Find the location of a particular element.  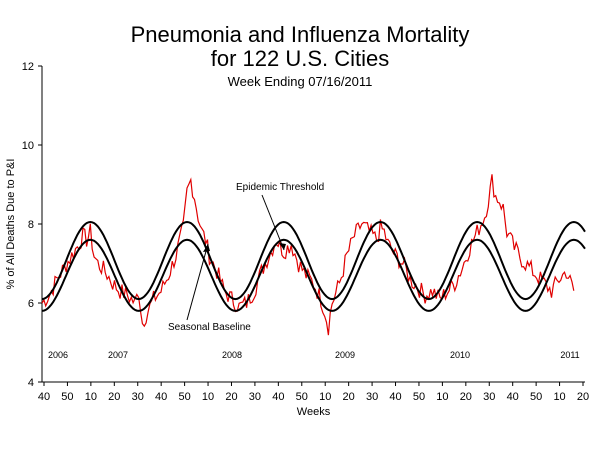

epidemic-threshold-arrow is located at coordinates (273, 222).